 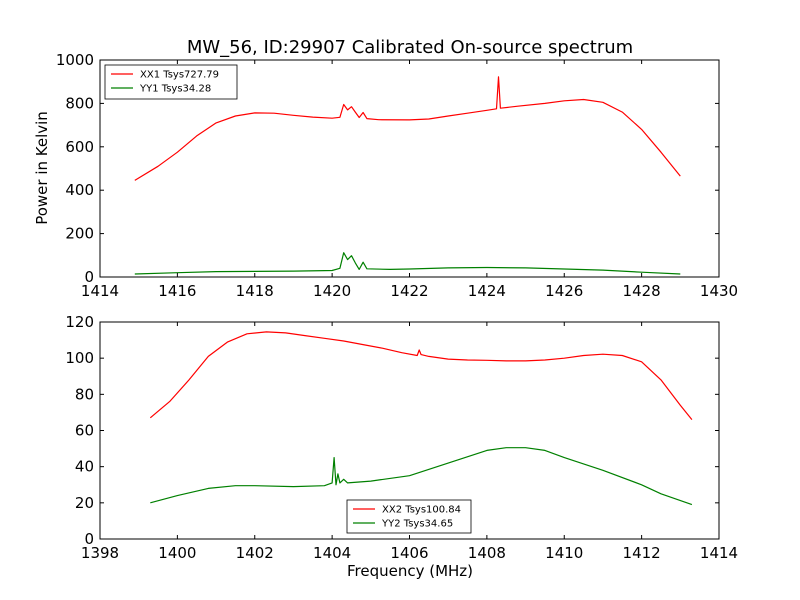 What do you see at coordinates (79, 358) in the screenshot?
I see `bottom-chart-ytick-label: 100` at bounding box center [79, 358].